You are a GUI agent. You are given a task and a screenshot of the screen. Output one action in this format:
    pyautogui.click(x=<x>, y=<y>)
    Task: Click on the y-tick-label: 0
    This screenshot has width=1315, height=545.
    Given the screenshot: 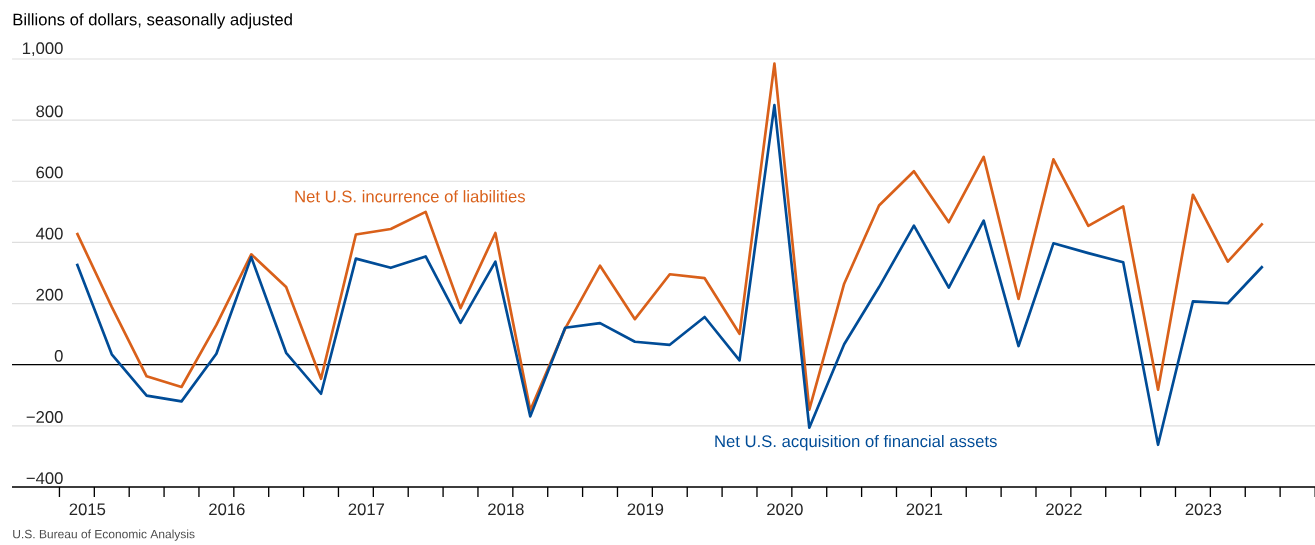 What is the action you would take?
    pyautogui.click(x=58, y=355)
    